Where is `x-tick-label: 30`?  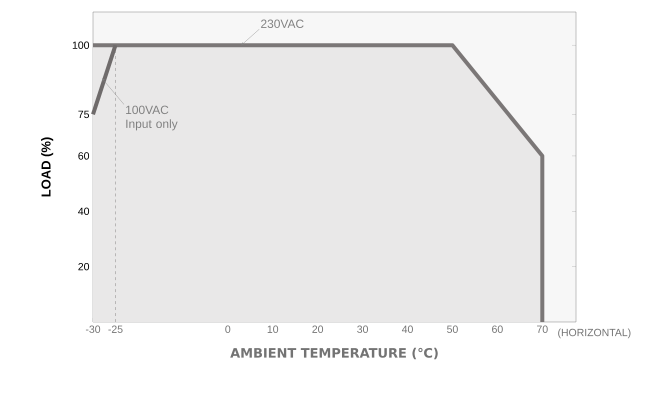 x-tick-label: 30 is located at coordinates (362, 329).